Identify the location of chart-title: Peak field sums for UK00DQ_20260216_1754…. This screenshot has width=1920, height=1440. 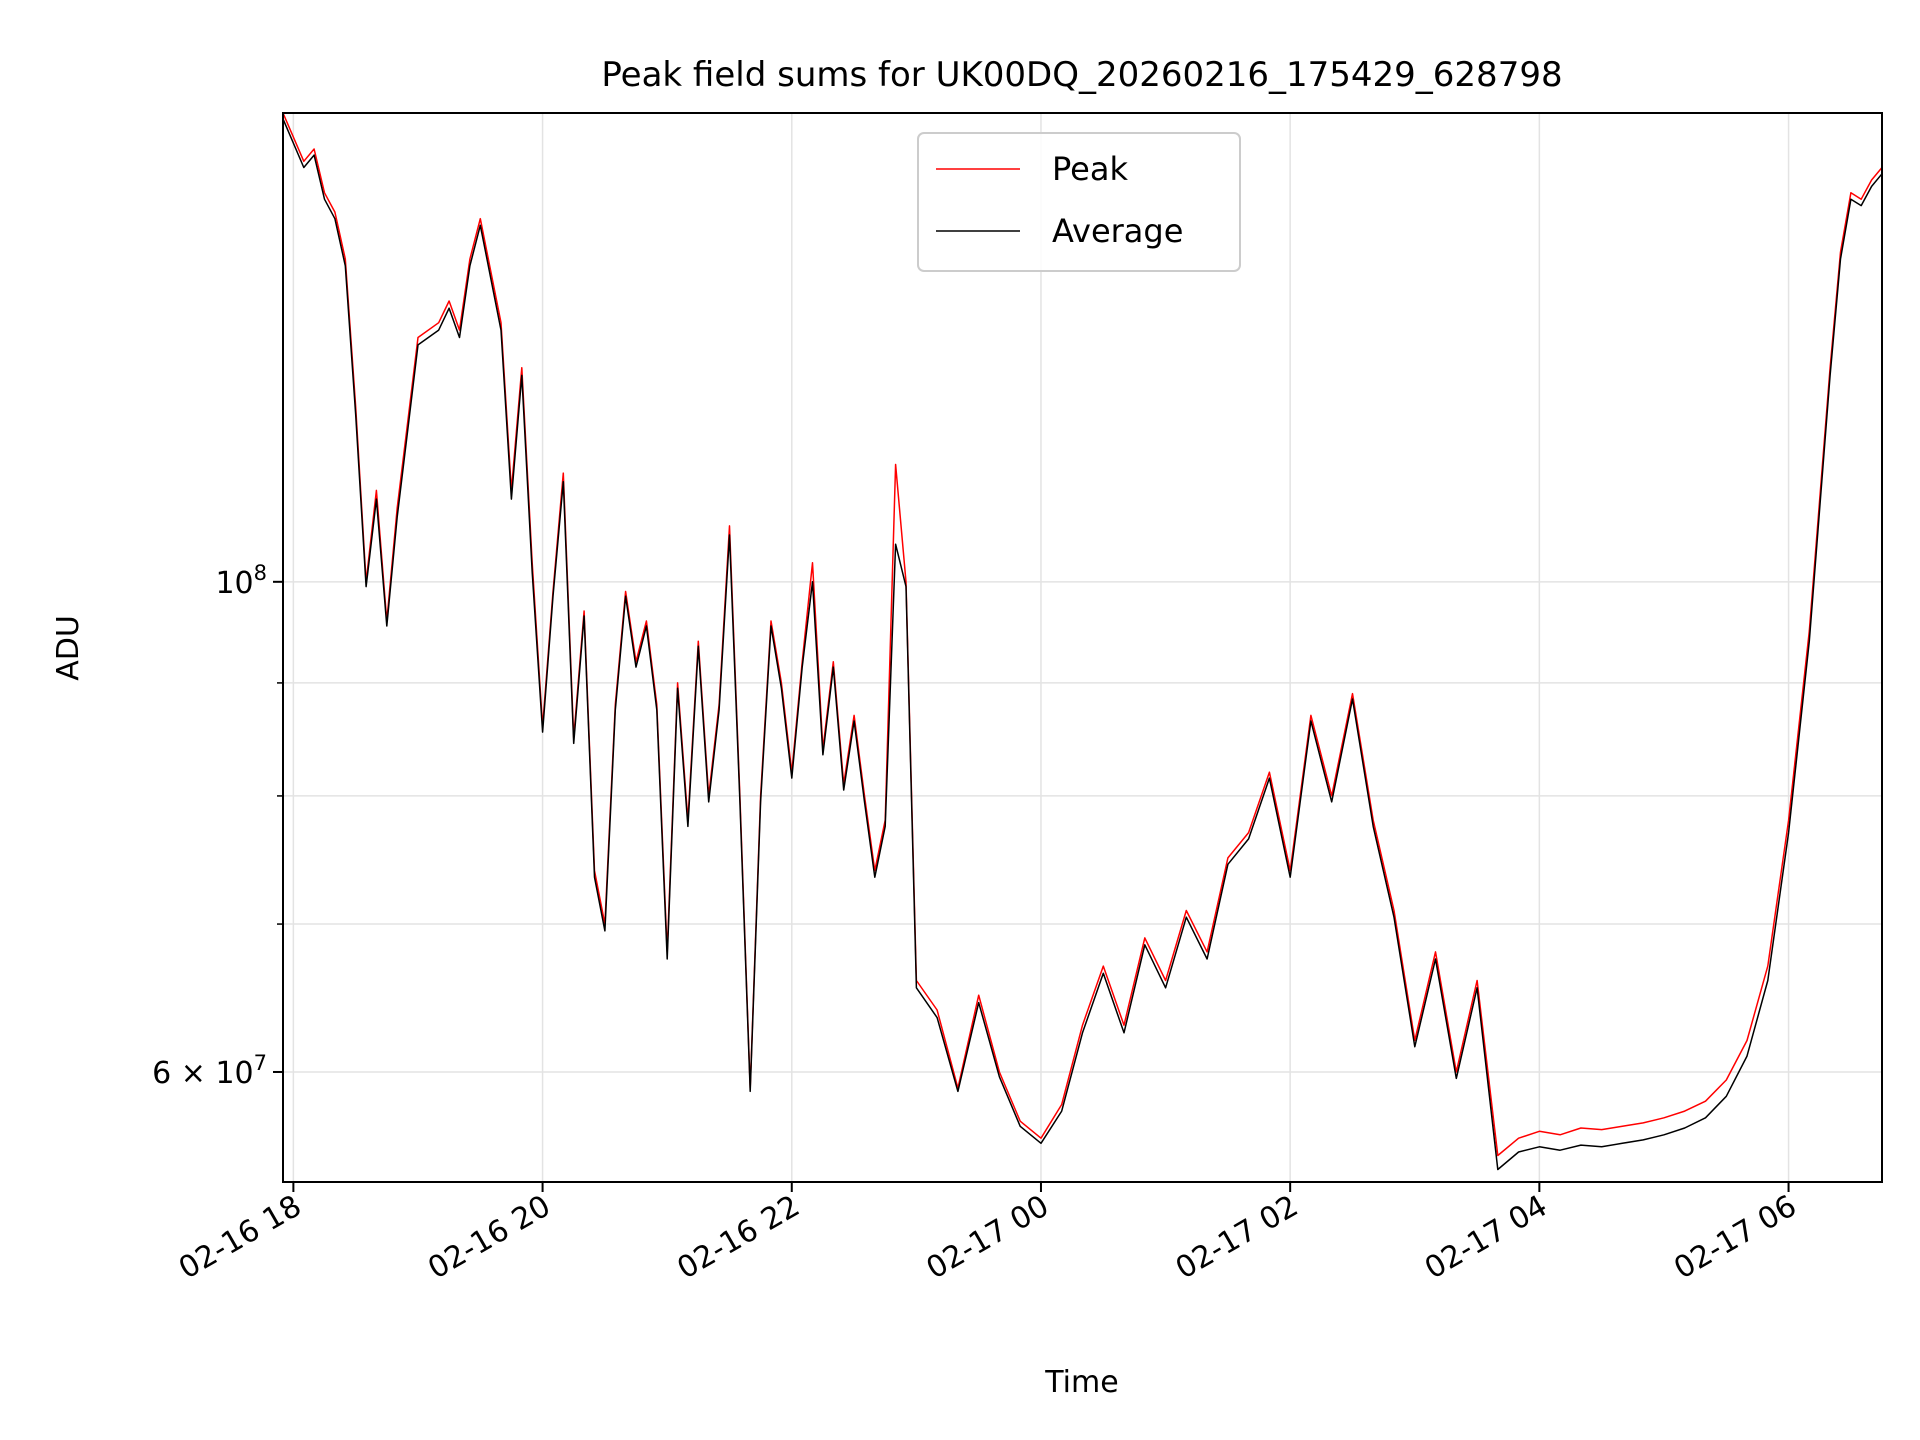
(1081, 75).